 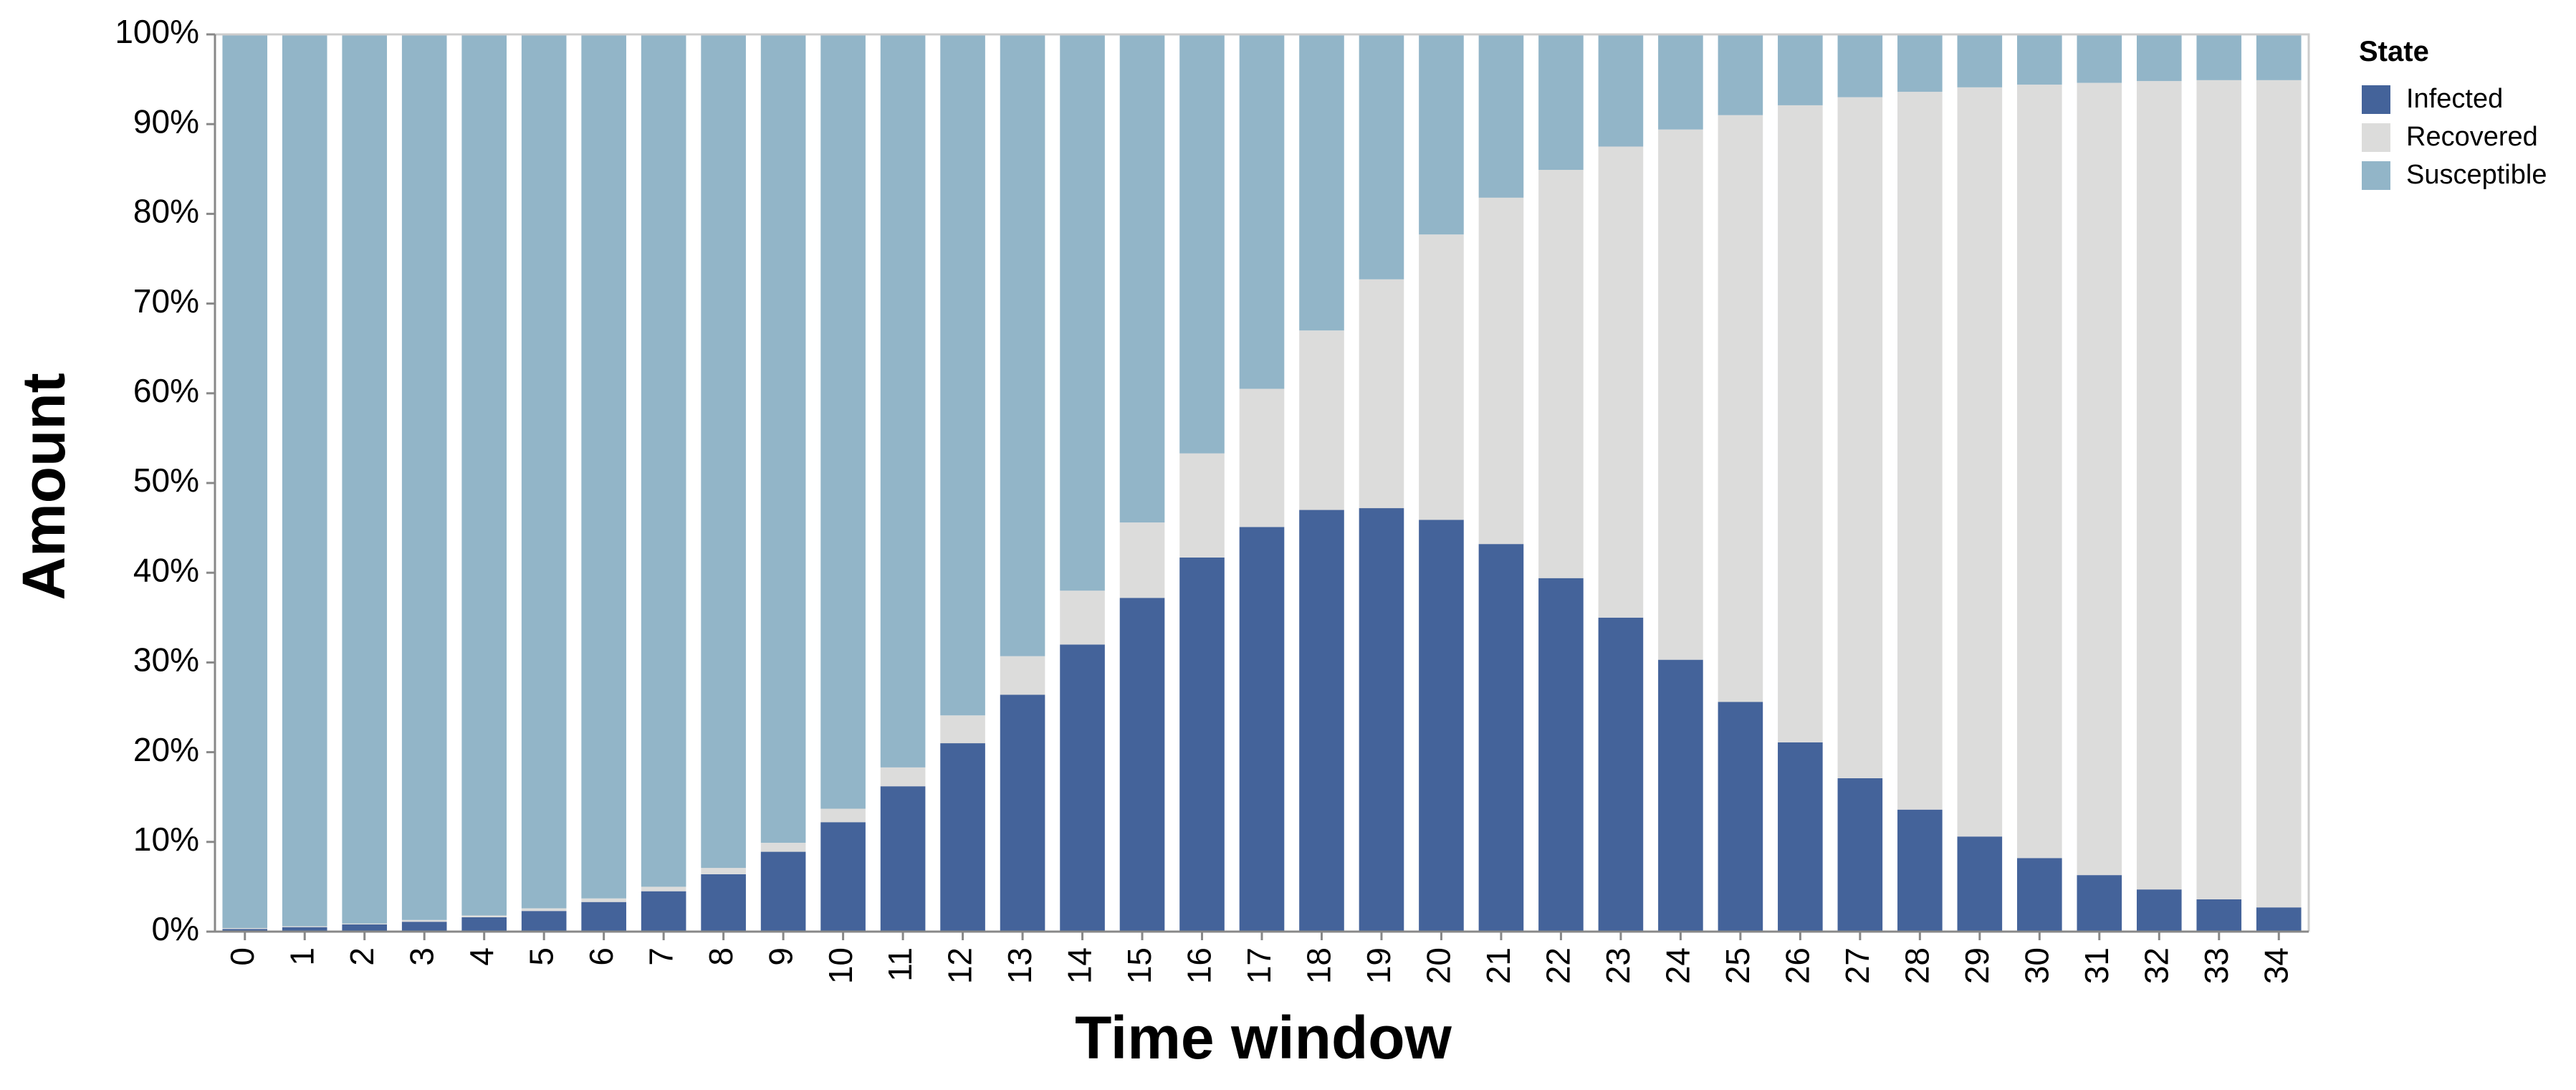 I want to click on y-tick-label: 70%, so click(x=166, y=301).